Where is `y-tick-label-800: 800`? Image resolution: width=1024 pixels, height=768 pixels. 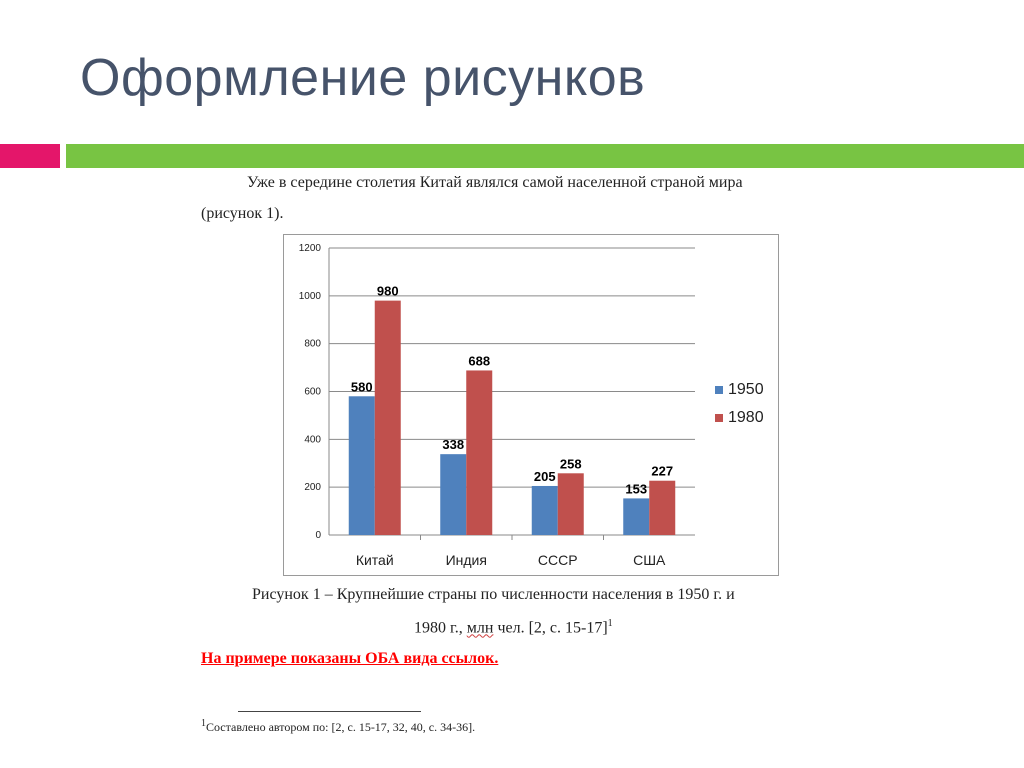
y-tick-label-800: 800 is located at coordinates (312, 344).